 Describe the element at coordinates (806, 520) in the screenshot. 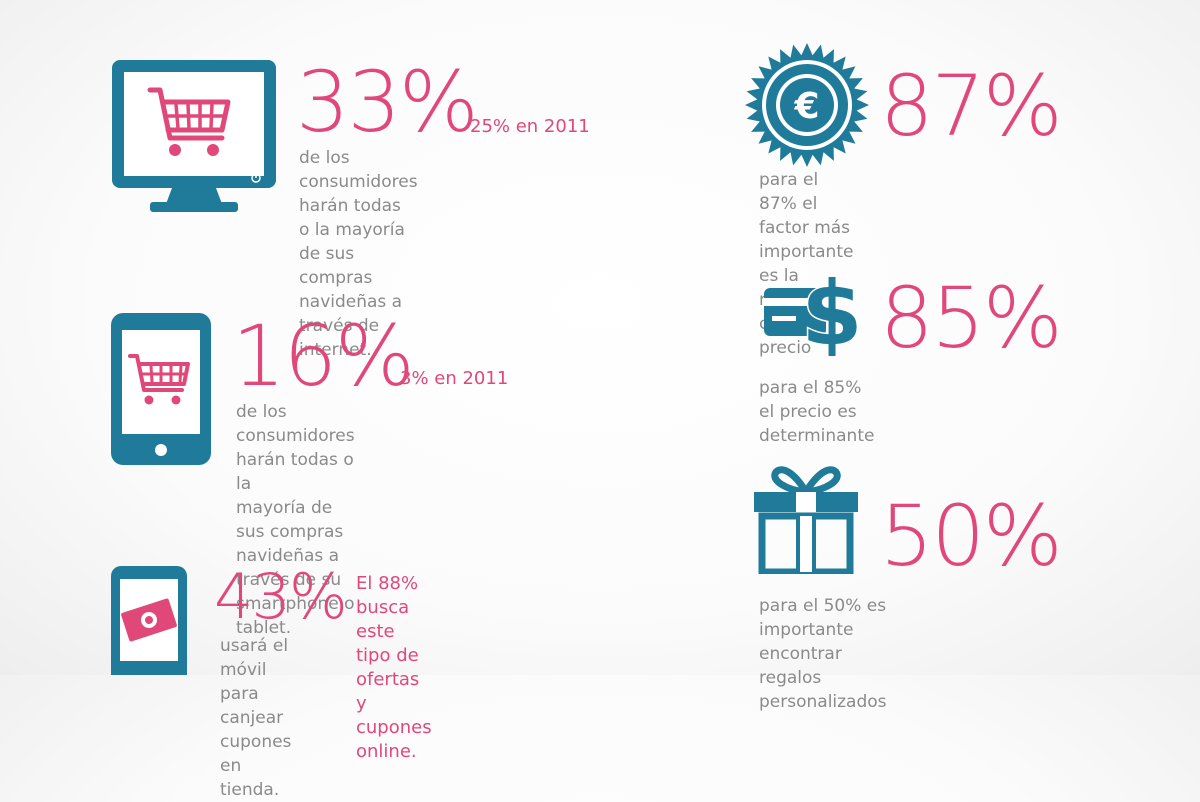

I see `gift-icon` at that location.